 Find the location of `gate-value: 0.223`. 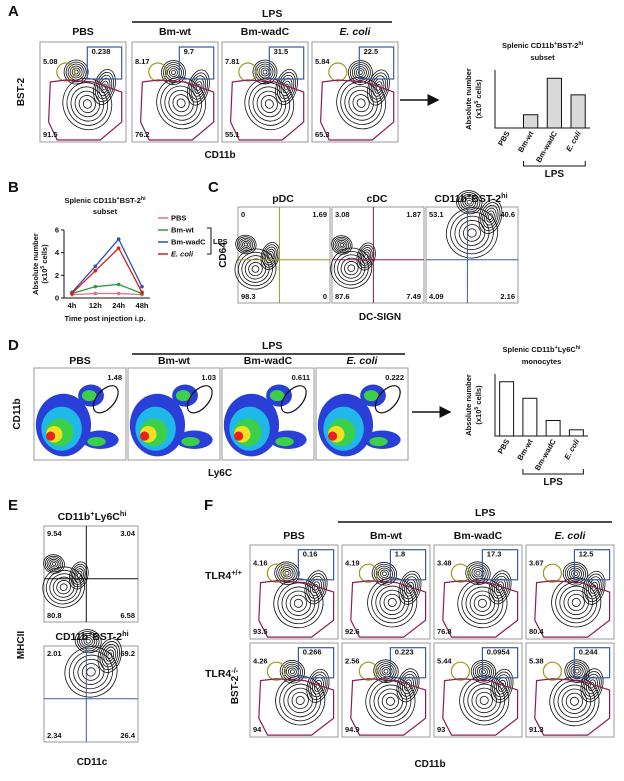

gate-value: 0.223 is located at coordinates (404, 651).